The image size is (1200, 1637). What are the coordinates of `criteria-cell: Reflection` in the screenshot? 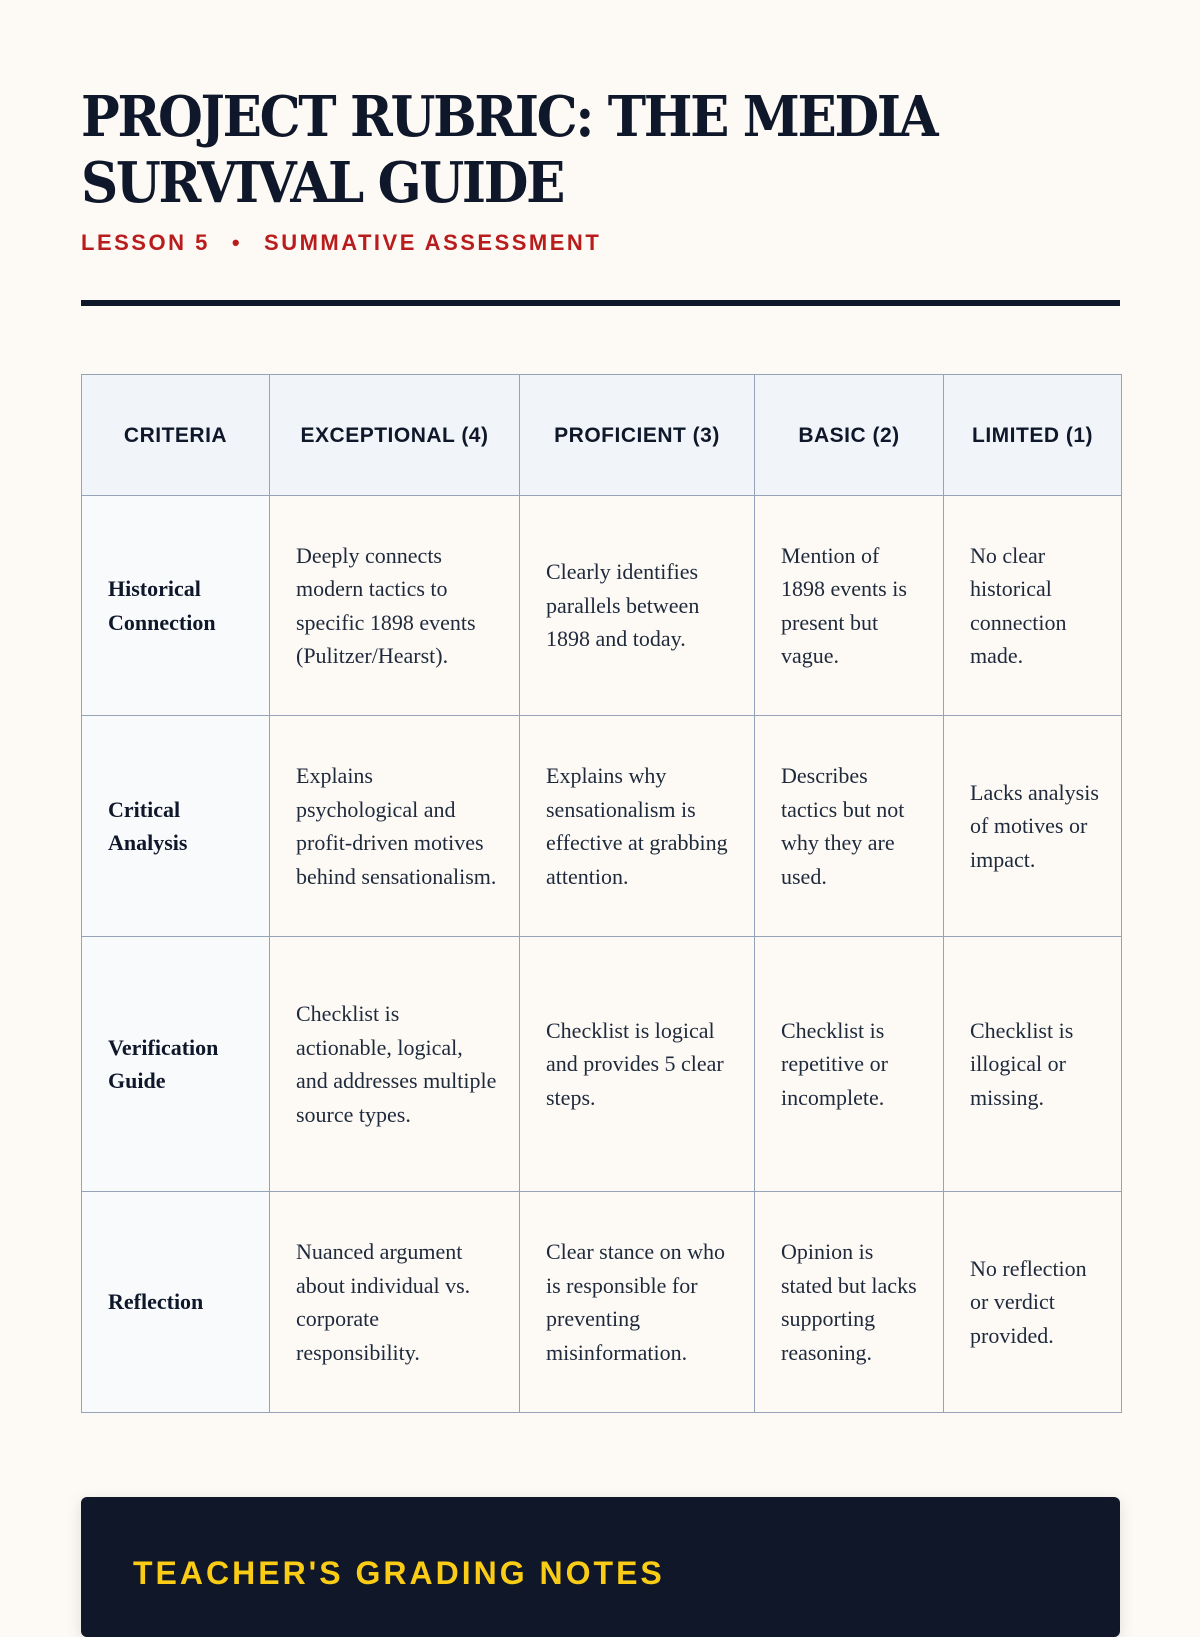 It's located at (175, 1302).